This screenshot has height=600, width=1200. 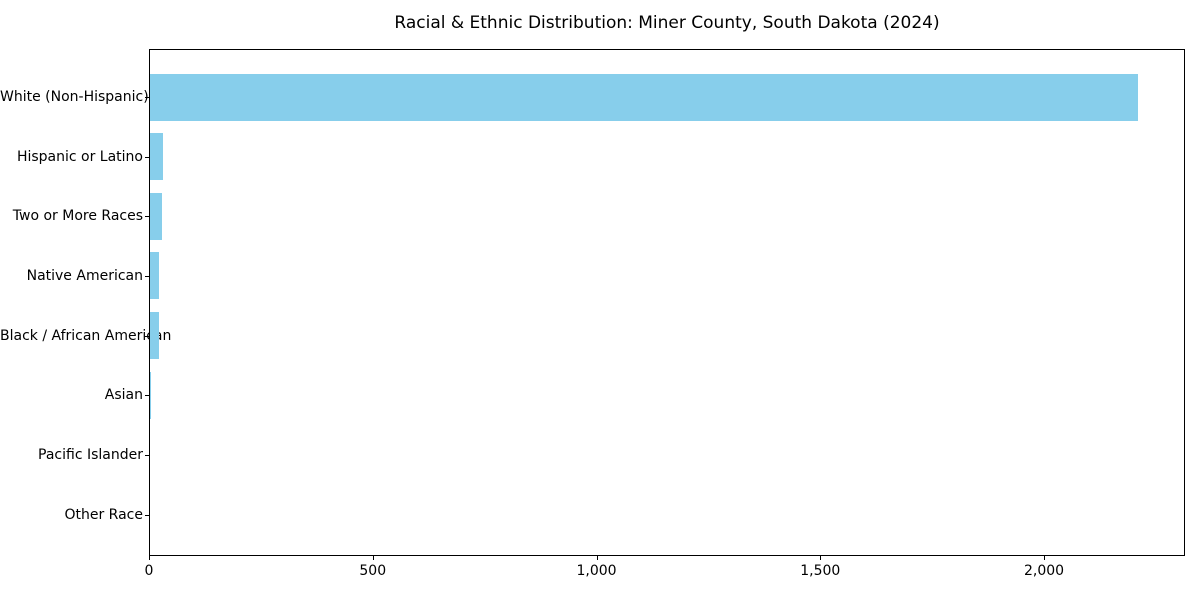 What do you see at coordinates (154, 276) in the screenshot?
I see `bar-native-american` at bounding box center [154, 276].